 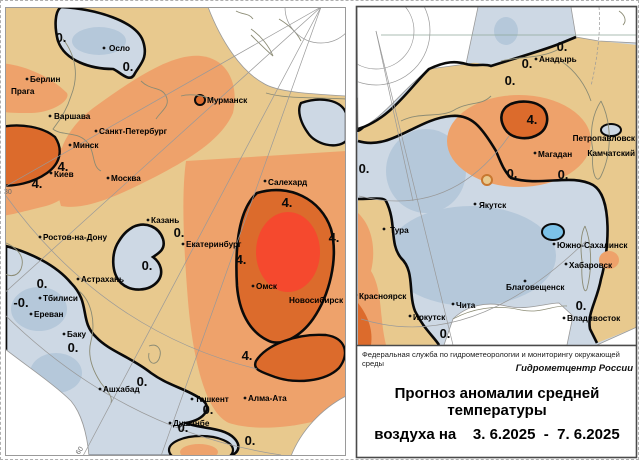 What do you see at coordinates (86, 145) in the screenshot?
I see `city-label: Минск` at bounding box center [86, 145].